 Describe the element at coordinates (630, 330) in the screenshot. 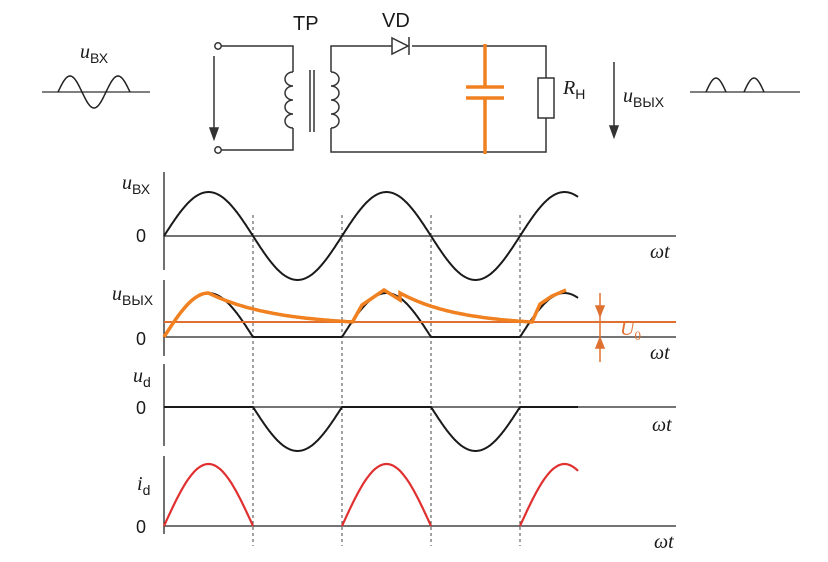

I see `ripple-level-label: U0` at that location.